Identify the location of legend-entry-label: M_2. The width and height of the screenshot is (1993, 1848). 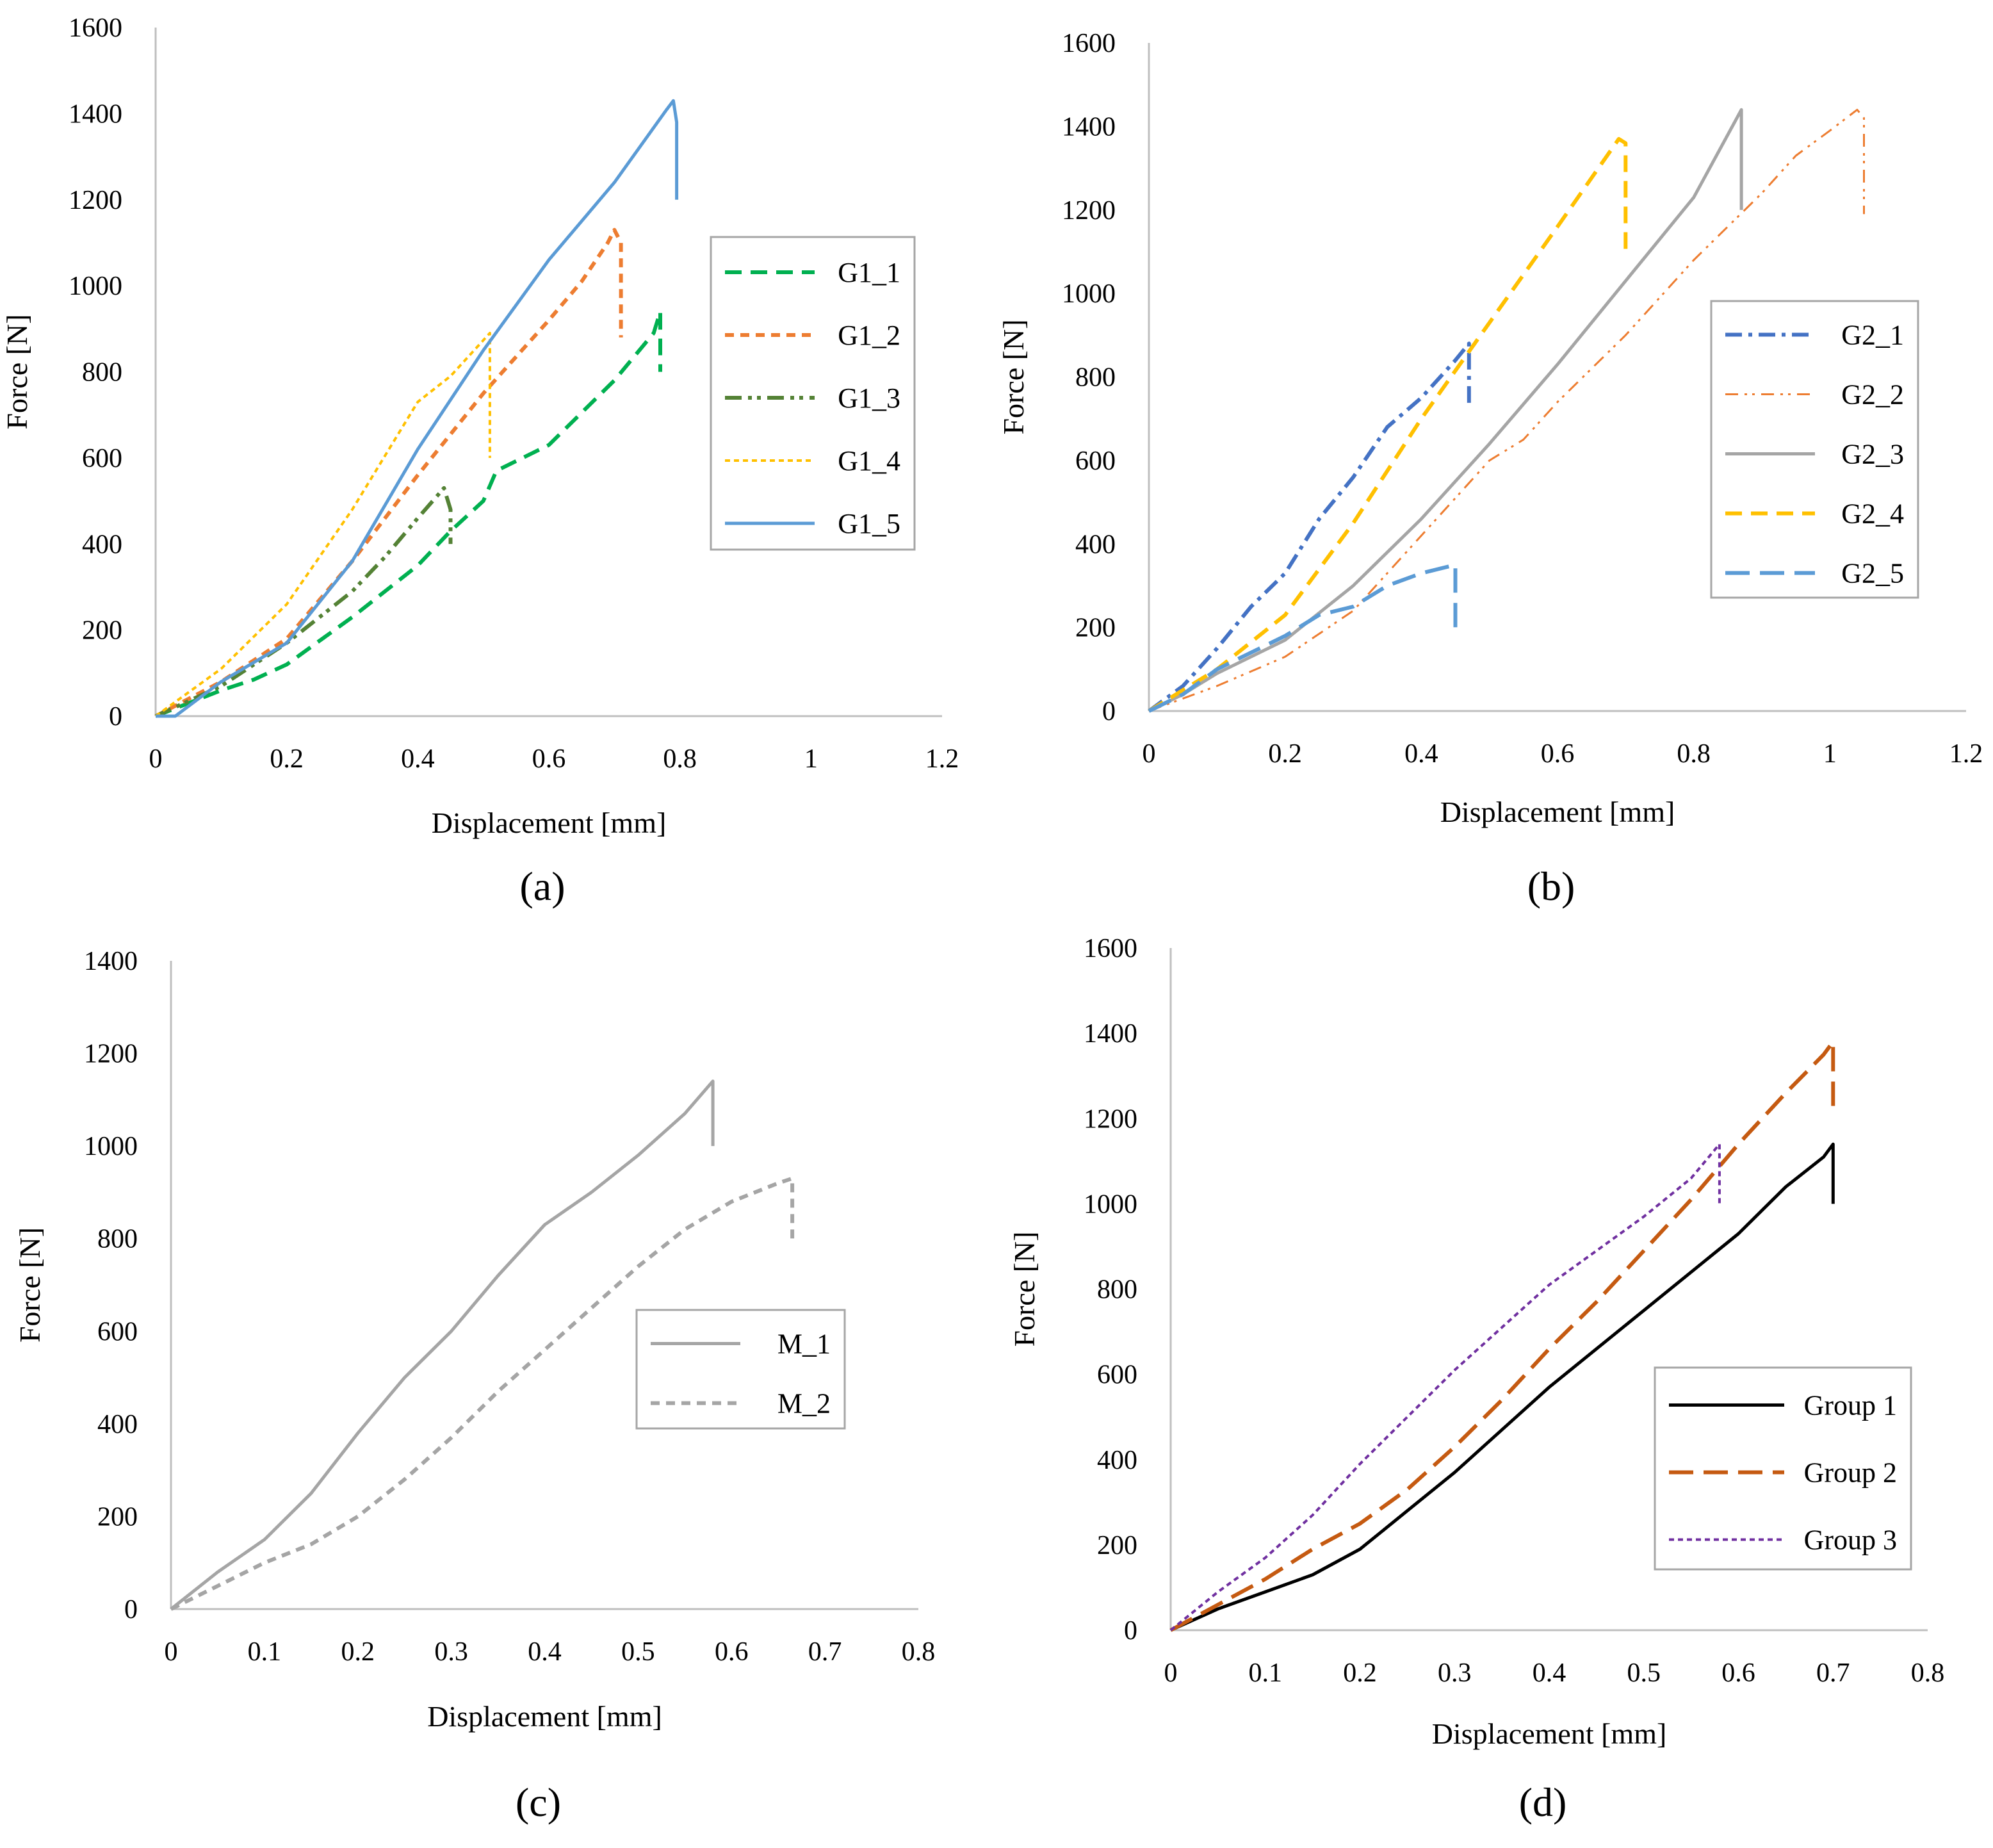
(804, 1403).